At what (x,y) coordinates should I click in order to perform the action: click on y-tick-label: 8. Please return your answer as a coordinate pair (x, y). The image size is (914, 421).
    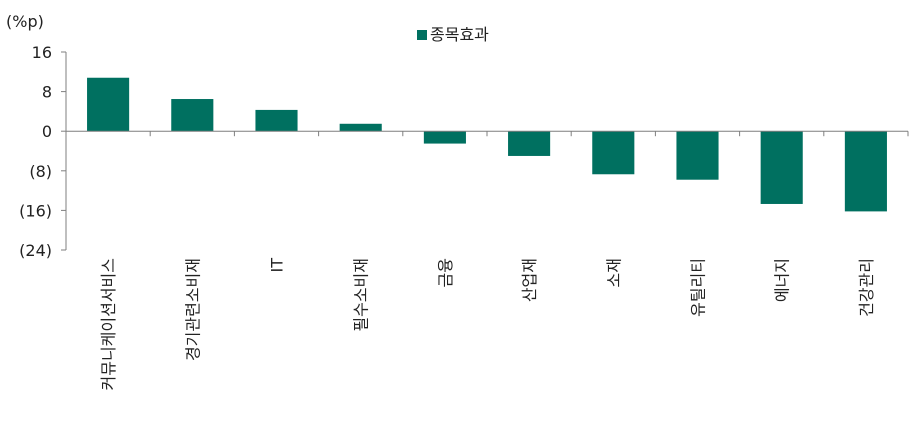
    Looking at the image, I should click on (47, 92).